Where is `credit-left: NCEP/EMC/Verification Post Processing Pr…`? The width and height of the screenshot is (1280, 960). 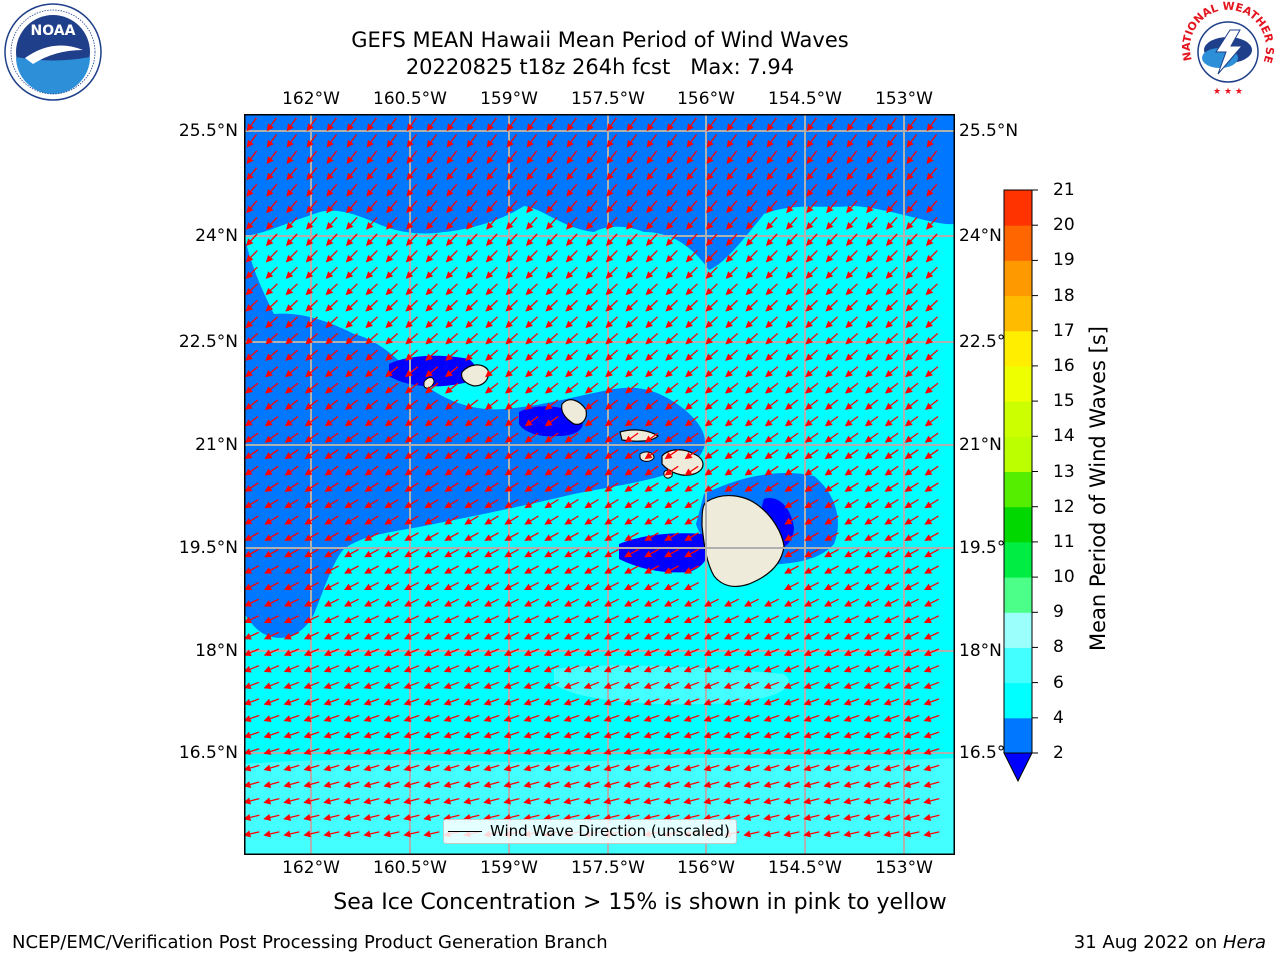 credit-left: NCEP/EMC/Verification Post Processing Pr… is located at coordinates (310, 942).